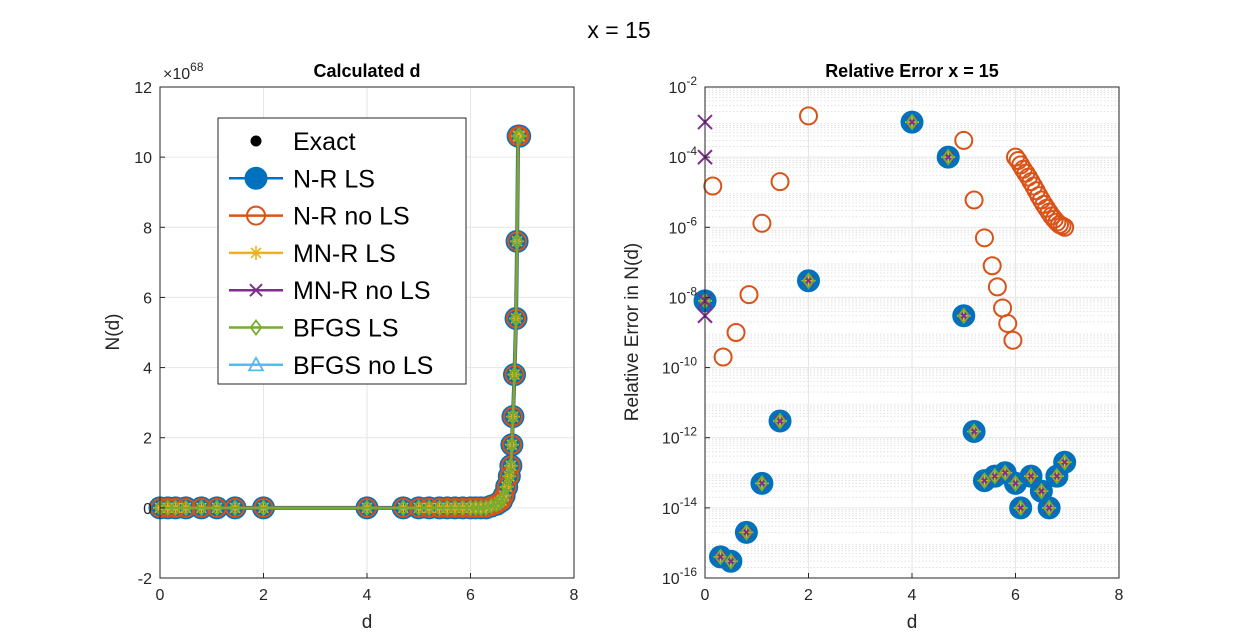 The width and height of the screenshot is (1238, 640). Describe the element at coordinates (143, 88) in the screenshot. I see `left-y-tick-label: 12` at that location.